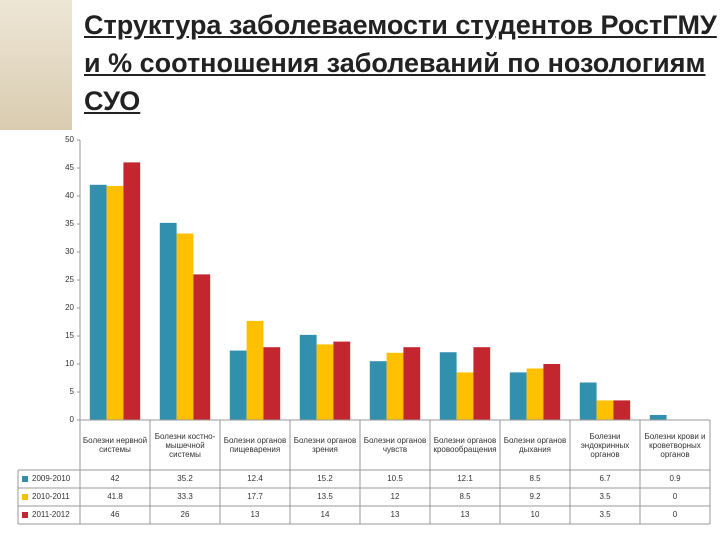  Describe the element at coordinates (675, 478) in the screenshot. I see `table-value: 0.9` at that location.